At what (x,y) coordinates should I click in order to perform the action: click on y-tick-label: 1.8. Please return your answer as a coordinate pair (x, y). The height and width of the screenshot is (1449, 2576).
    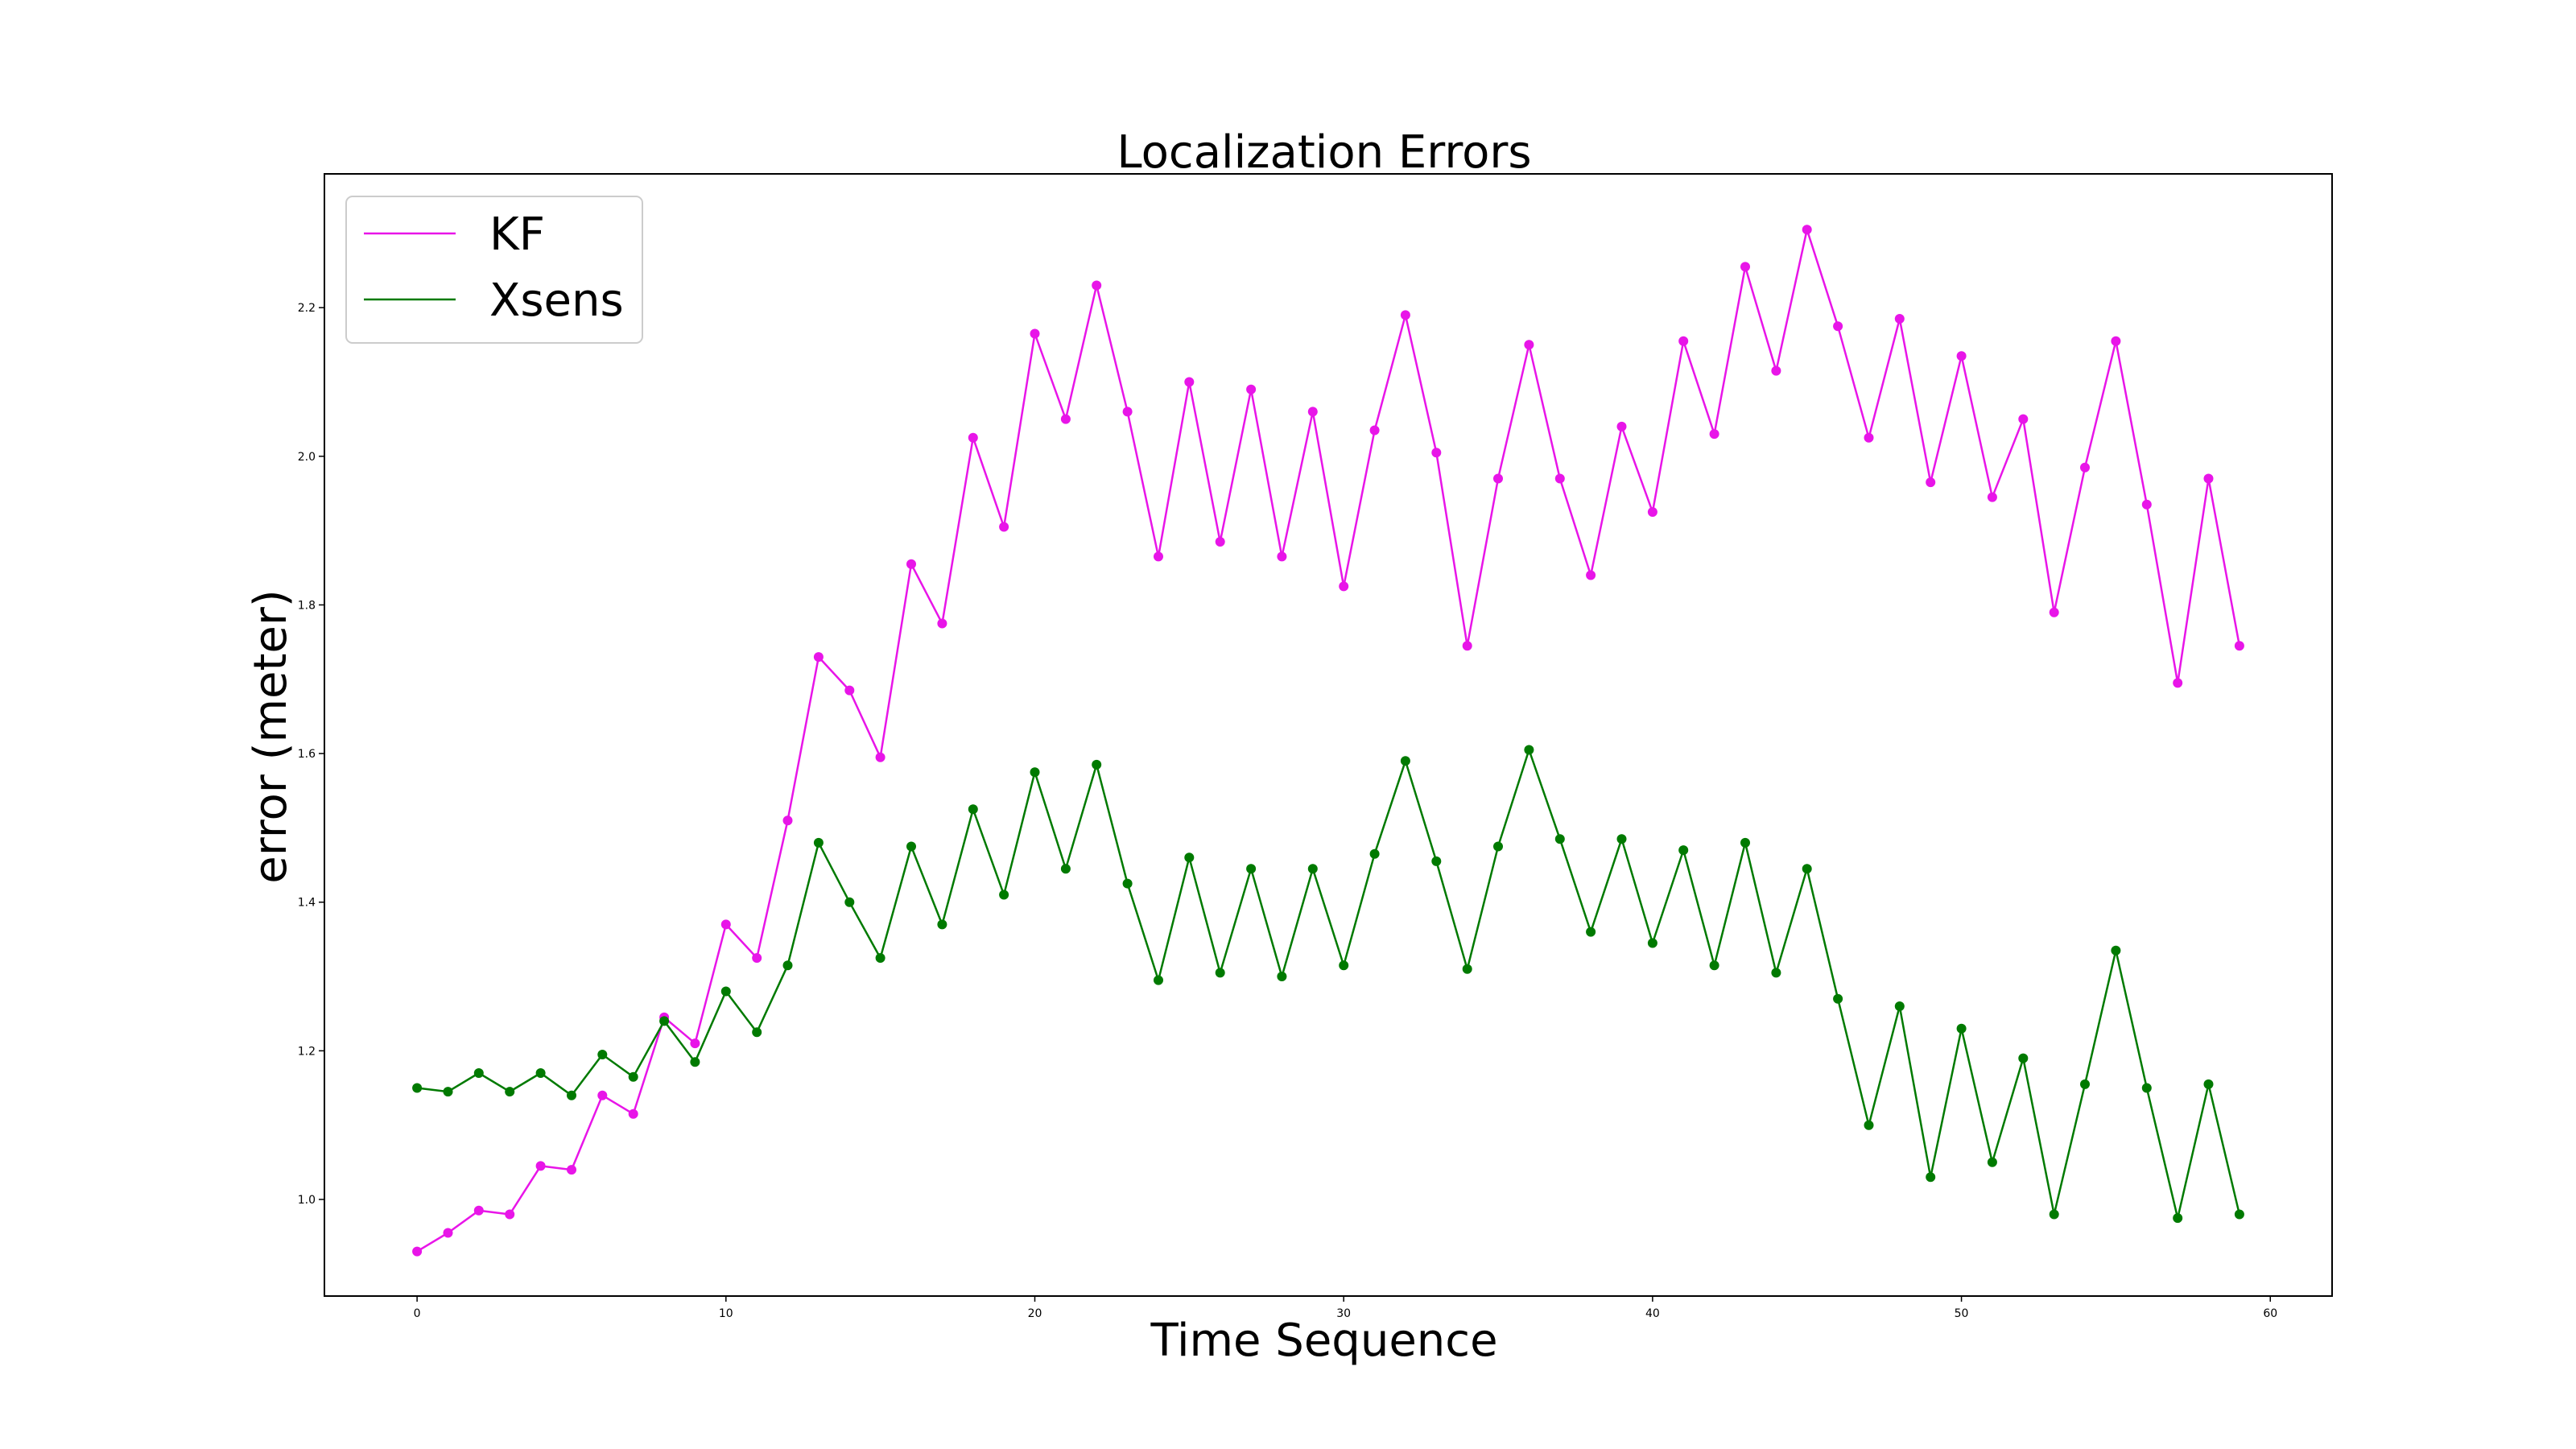
    Looking at the image, I should click on (307, 605).